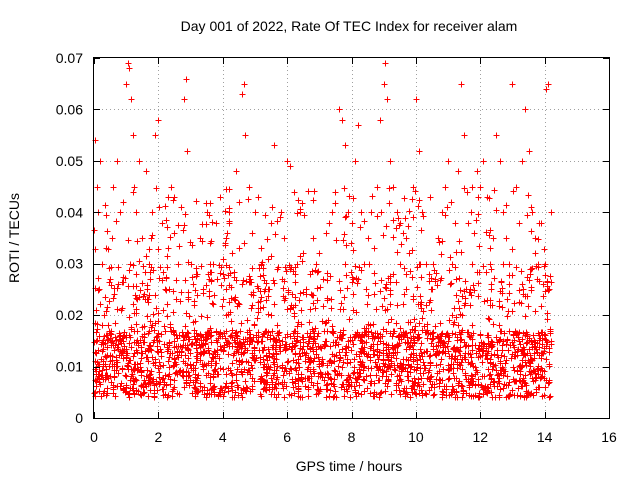  Describe the element at coordinates (609, 437) in the screenshot. I see `x-tick-label: 16` at that location.